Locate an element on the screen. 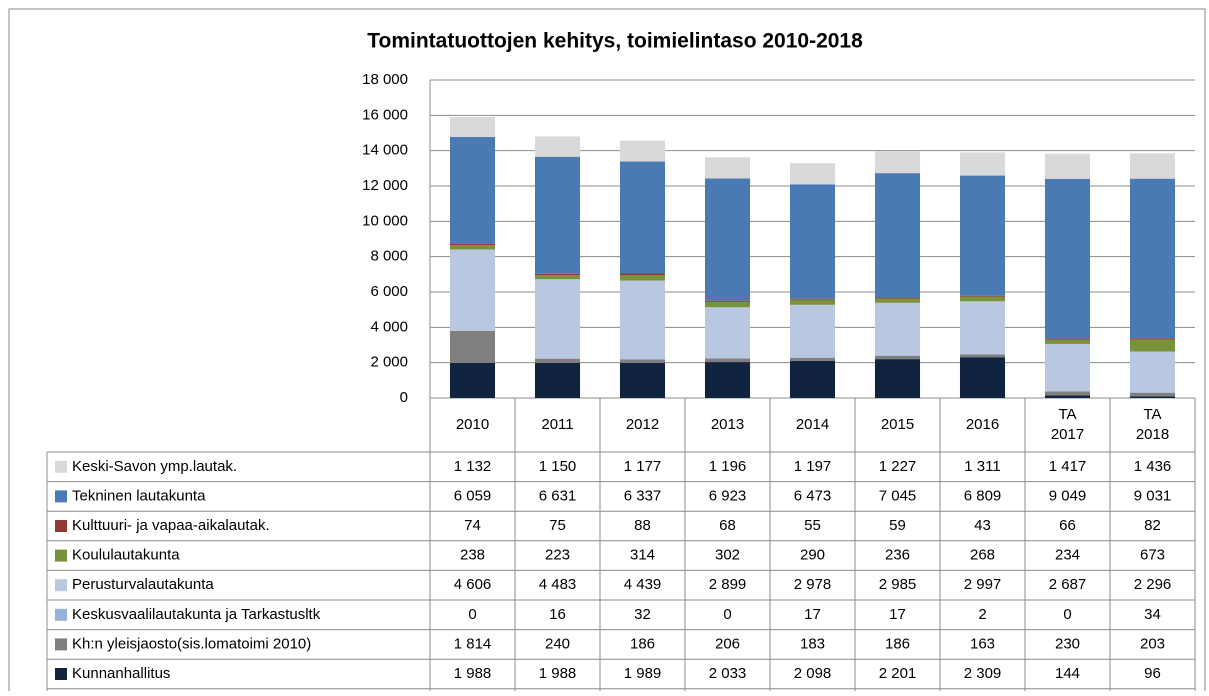 This screenshot has width=1209, height=696. table-value: 2 978 is located at coordinates (813, 584).